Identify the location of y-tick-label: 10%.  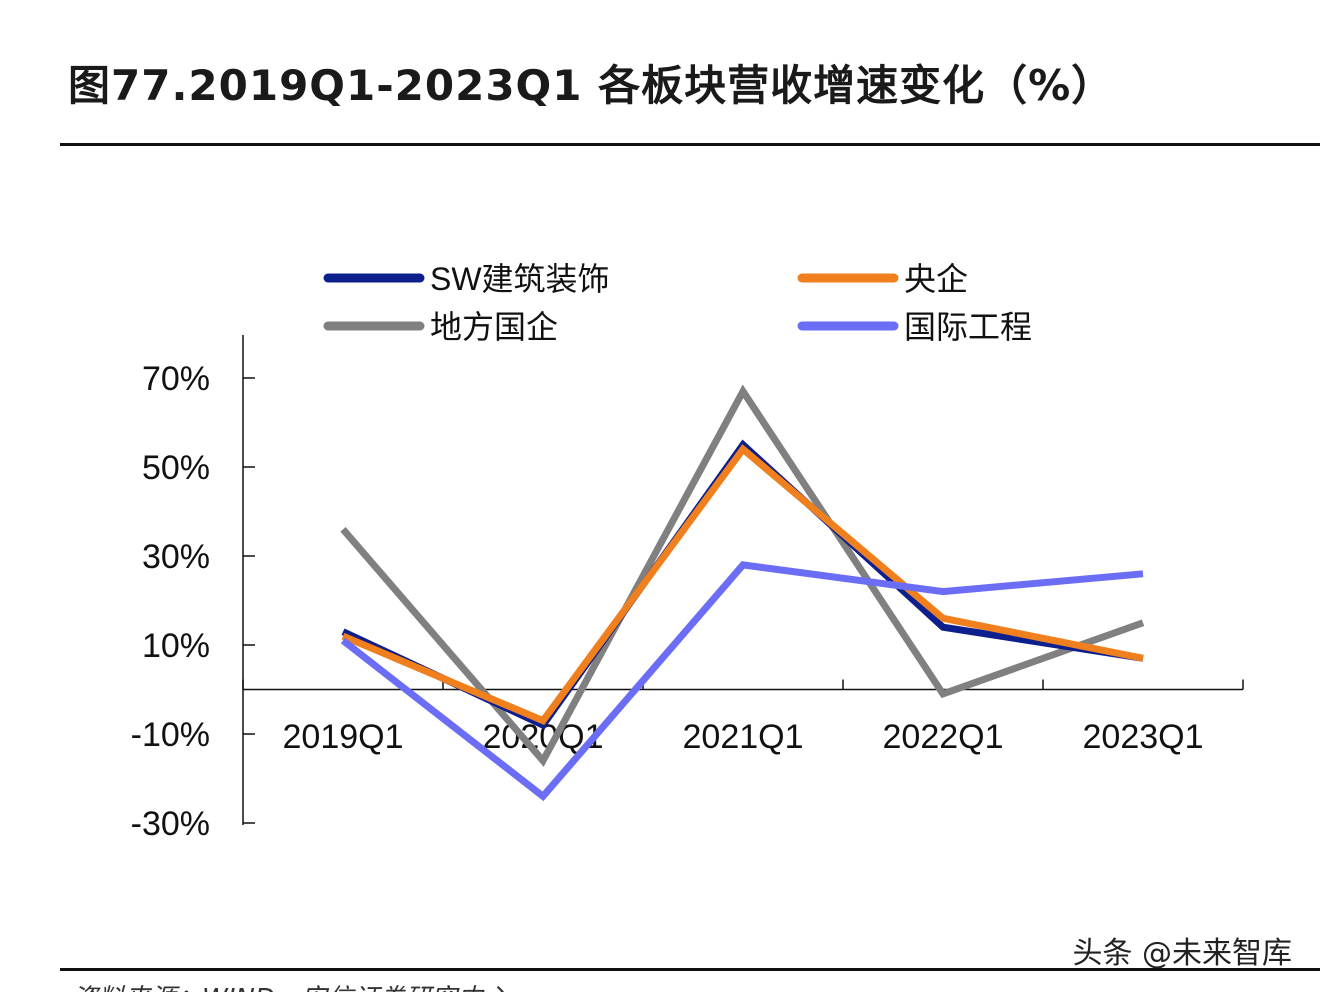
(176, 646).